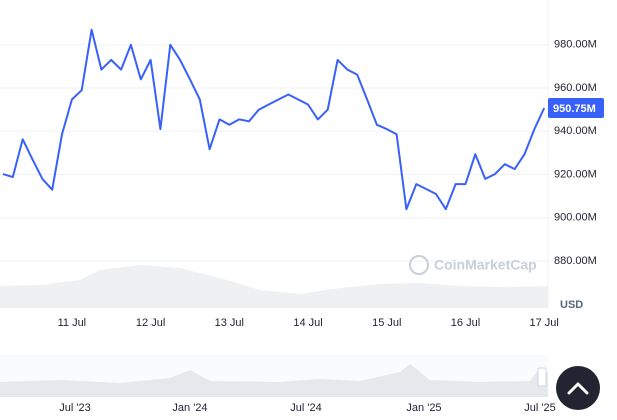 This screenshot has height=420, width=617. I want to click on watermark-text: CoinMarketCap, so click(485, 265).